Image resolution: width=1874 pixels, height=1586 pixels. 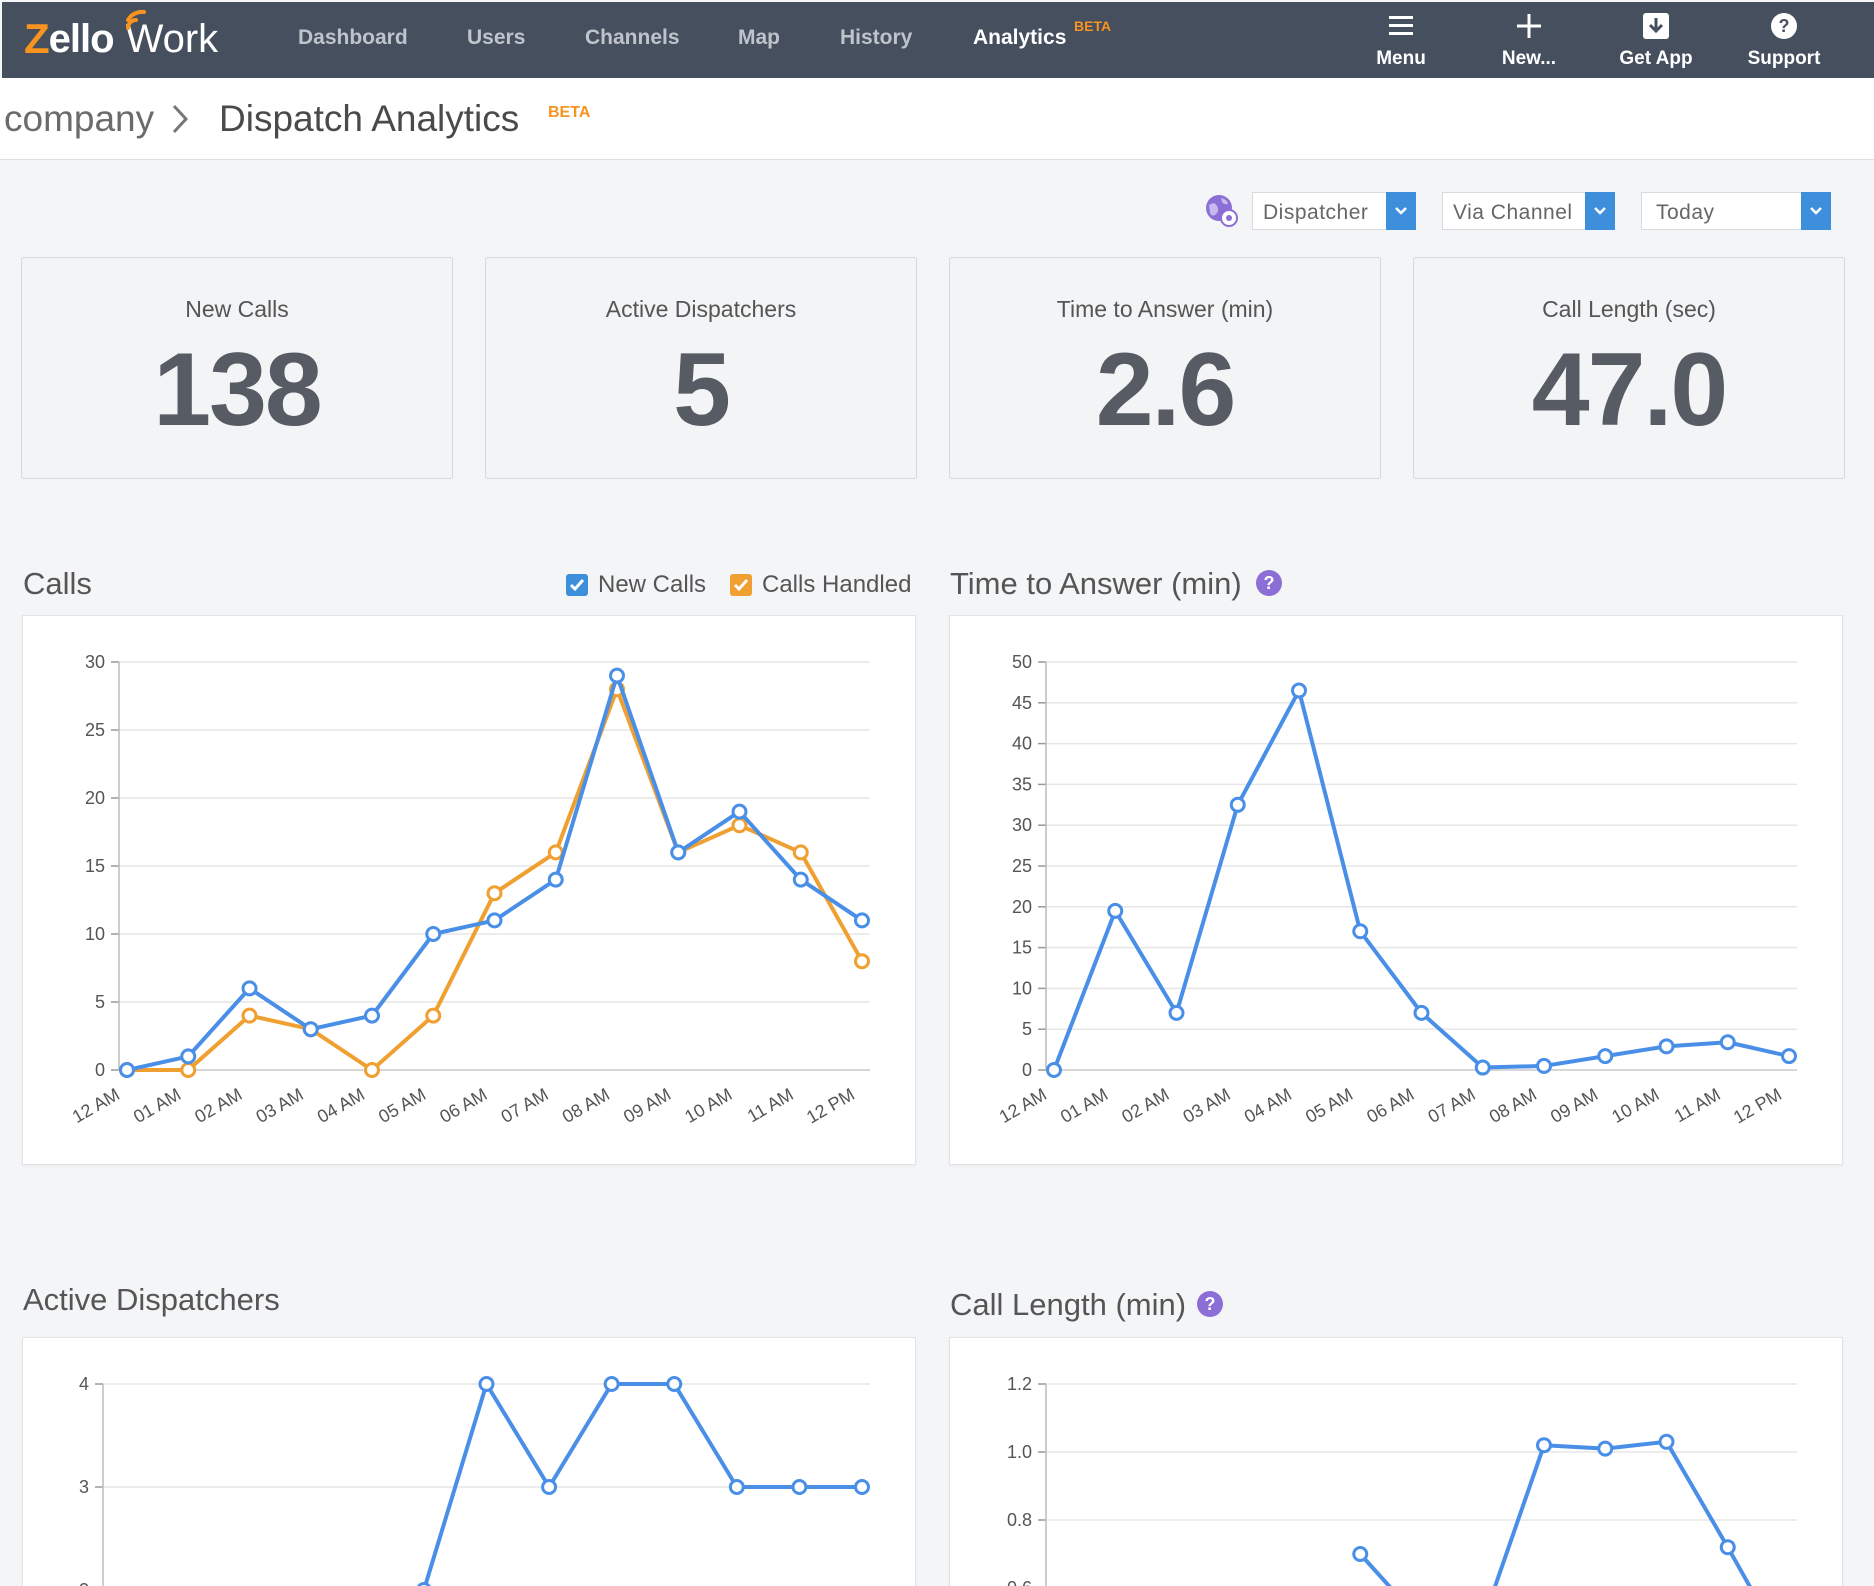 What do you see at coordinates (1529, 26) in the screenshot?
I see `plus-icon` at bounding box center [1529, 26].